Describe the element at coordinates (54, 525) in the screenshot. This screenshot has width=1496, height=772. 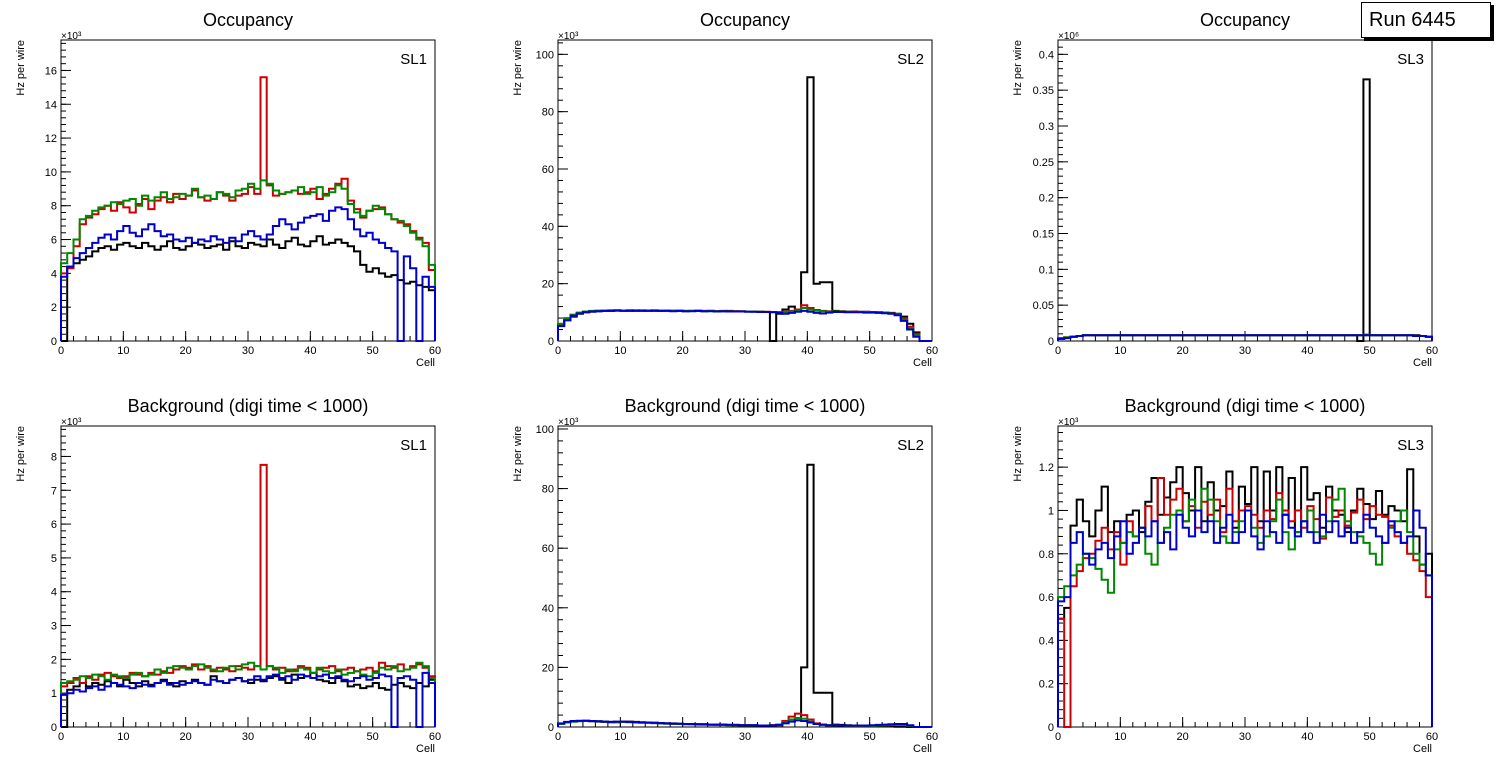
I see `y-tick-label: 6` at that location.